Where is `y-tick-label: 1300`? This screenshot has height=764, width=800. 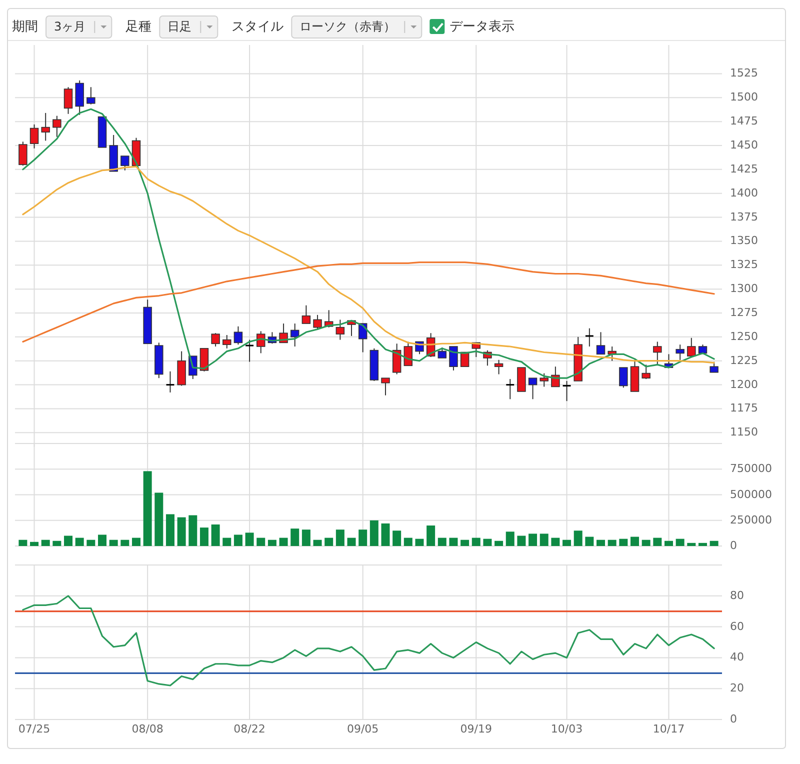
y-tick-label: 1300 is located at coordinates (744, 289).